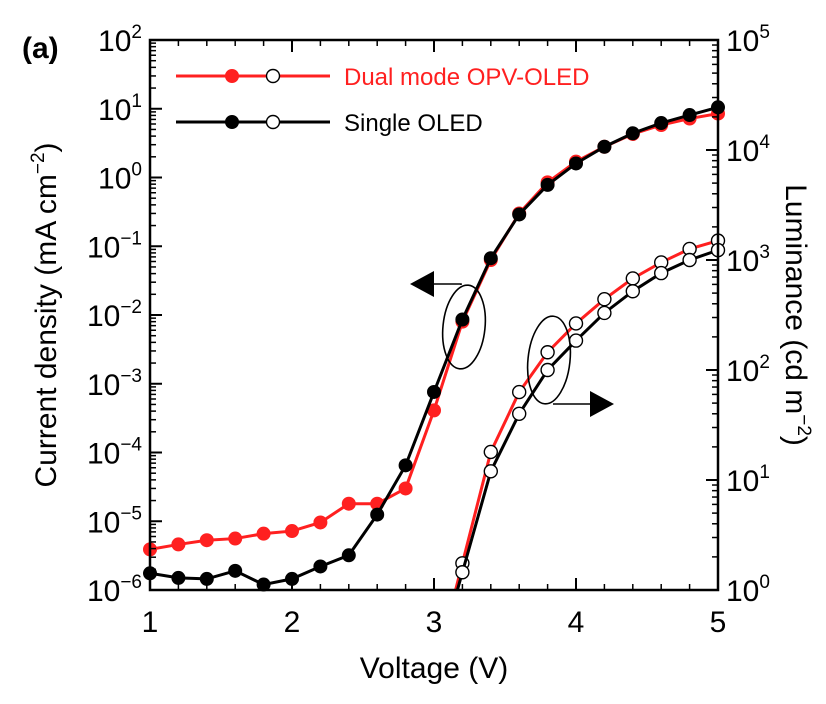  What do you see at coordinates (150, 622) in the screenshot?
I see `x-tick-label: 1` at bounding box center [150, 622].